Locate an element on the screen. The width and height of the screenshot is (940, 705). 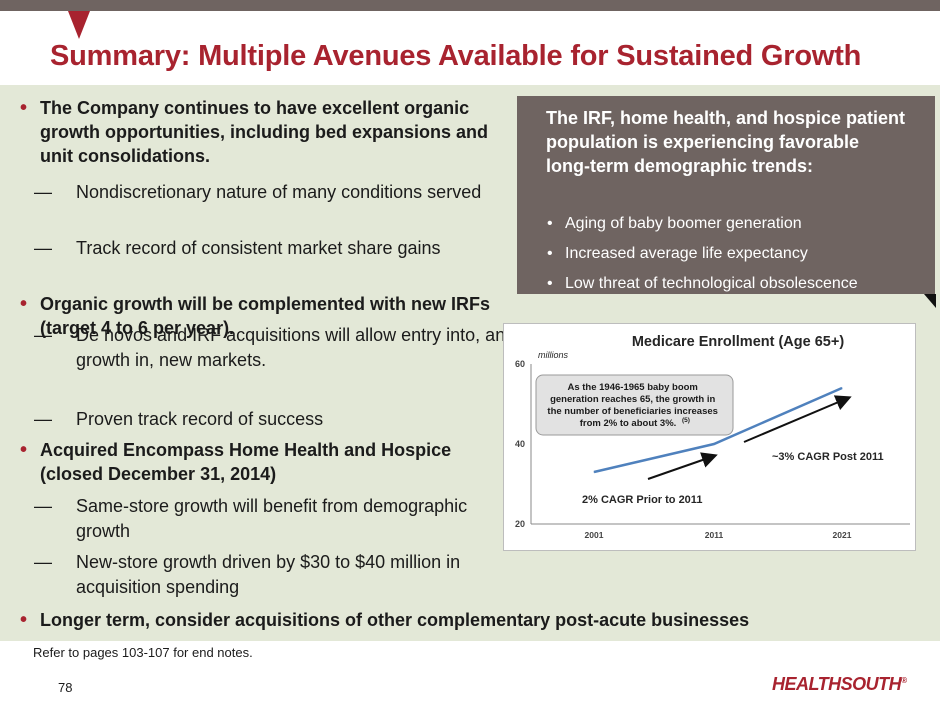
healthsouth-logo: HEALTHSOUTH® is located at coordinates (839, 684).